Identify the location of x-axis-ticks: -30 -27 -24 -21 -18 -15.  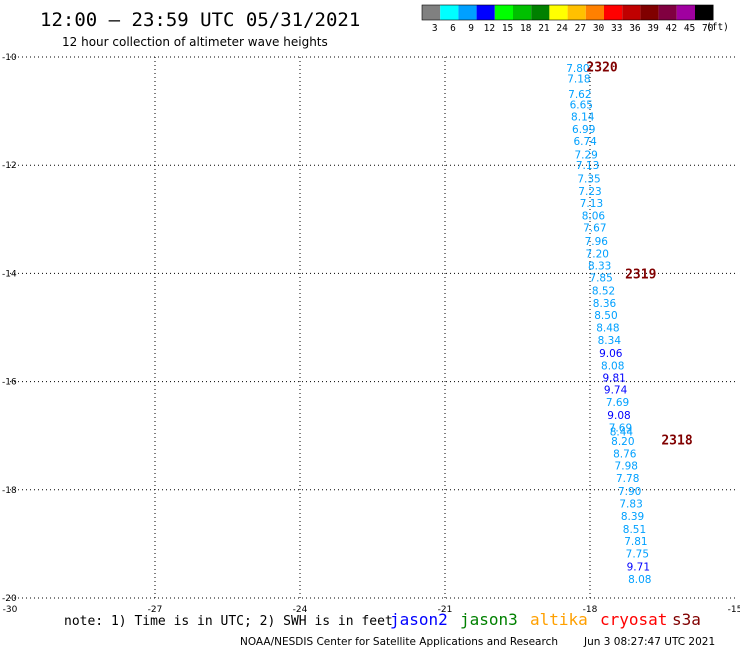
(371, 610).